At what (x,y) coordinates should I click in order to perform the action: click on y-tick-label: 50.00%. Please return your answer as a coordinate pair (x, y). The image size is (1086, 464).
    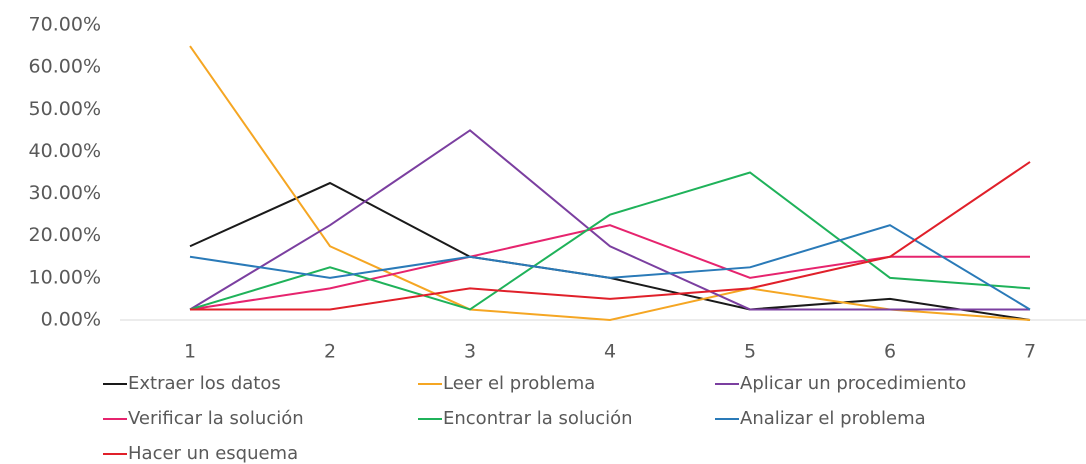
    Looking at the image, I should click on (65, 109).